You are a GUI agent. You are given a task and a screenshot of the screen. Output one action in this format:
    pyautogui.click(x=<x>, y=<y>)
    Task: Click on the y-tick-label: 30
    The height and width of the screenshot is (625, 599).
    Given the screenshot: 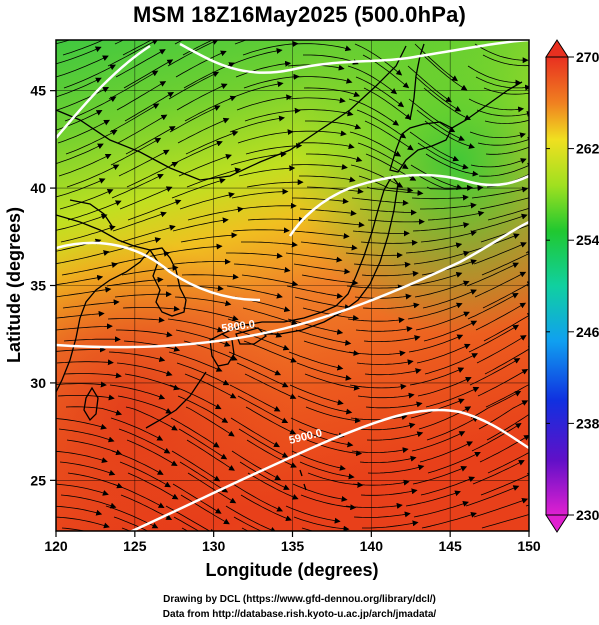 What is the action you would take?
    pyautogui.click(x=38, y=383)
    